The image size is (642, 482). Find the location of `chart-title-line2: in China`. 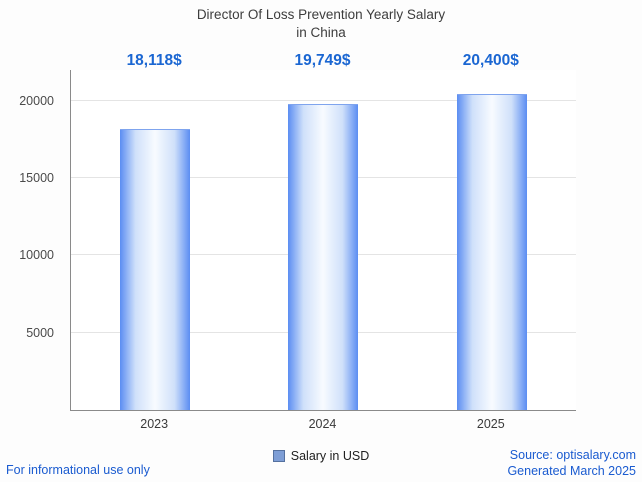

chart-title-line2: in China is located at coordinates (321, 32).